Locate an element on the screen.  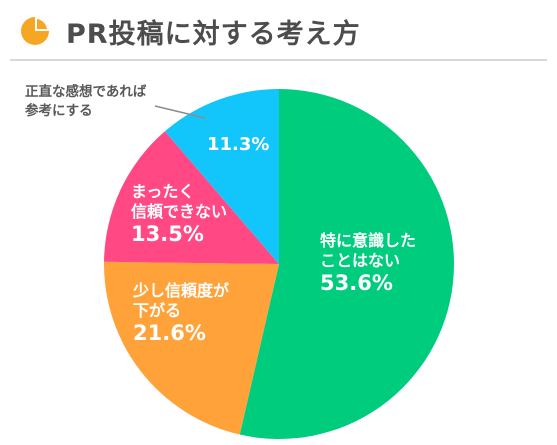
chart-title: PR投稿に対する考え方 is located at coordinates (213, 34).